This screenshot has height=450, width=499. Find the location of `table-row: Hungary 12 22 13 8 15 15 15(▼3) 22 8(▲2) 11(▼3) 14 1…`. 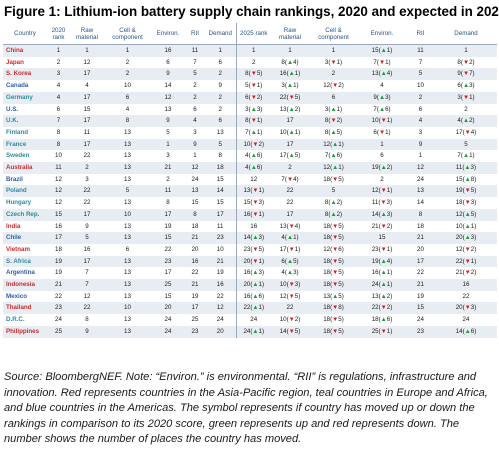

table-row: Hungary 12 22 13 8 15 15 15(▼3) 22 8(▲2) 11(▼3) 14 1… is located at coordinates (250, 203).